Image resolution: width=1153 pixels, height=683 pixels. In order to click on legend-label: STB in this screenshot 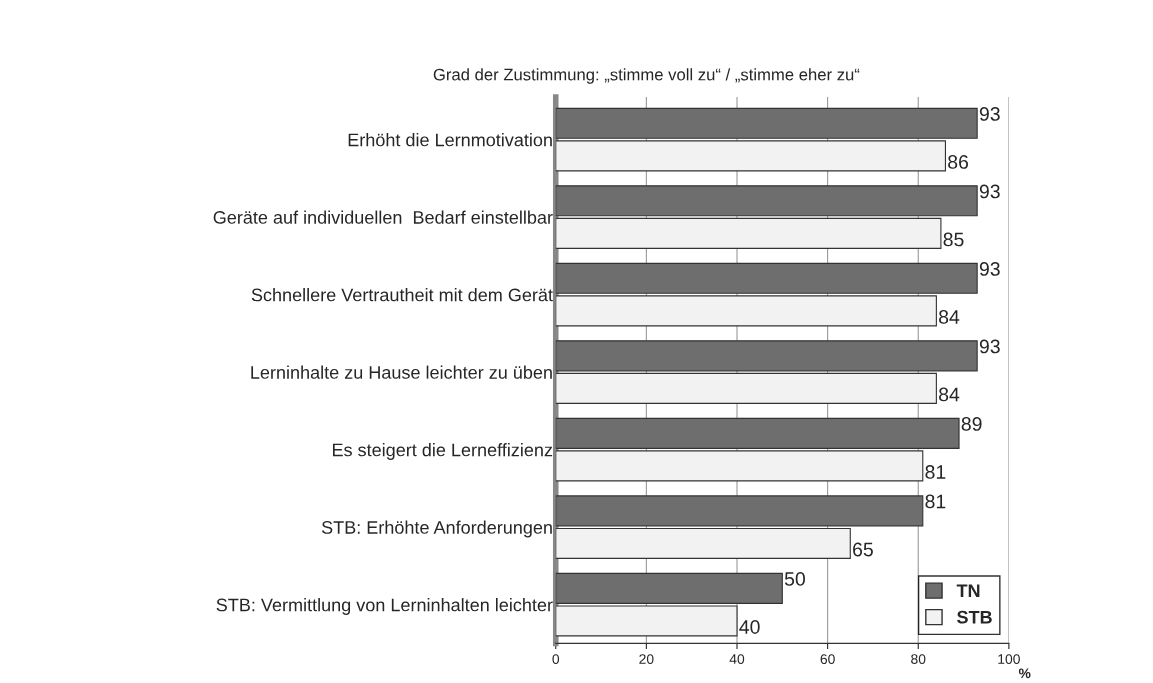, I will do `click(974, 617)`.